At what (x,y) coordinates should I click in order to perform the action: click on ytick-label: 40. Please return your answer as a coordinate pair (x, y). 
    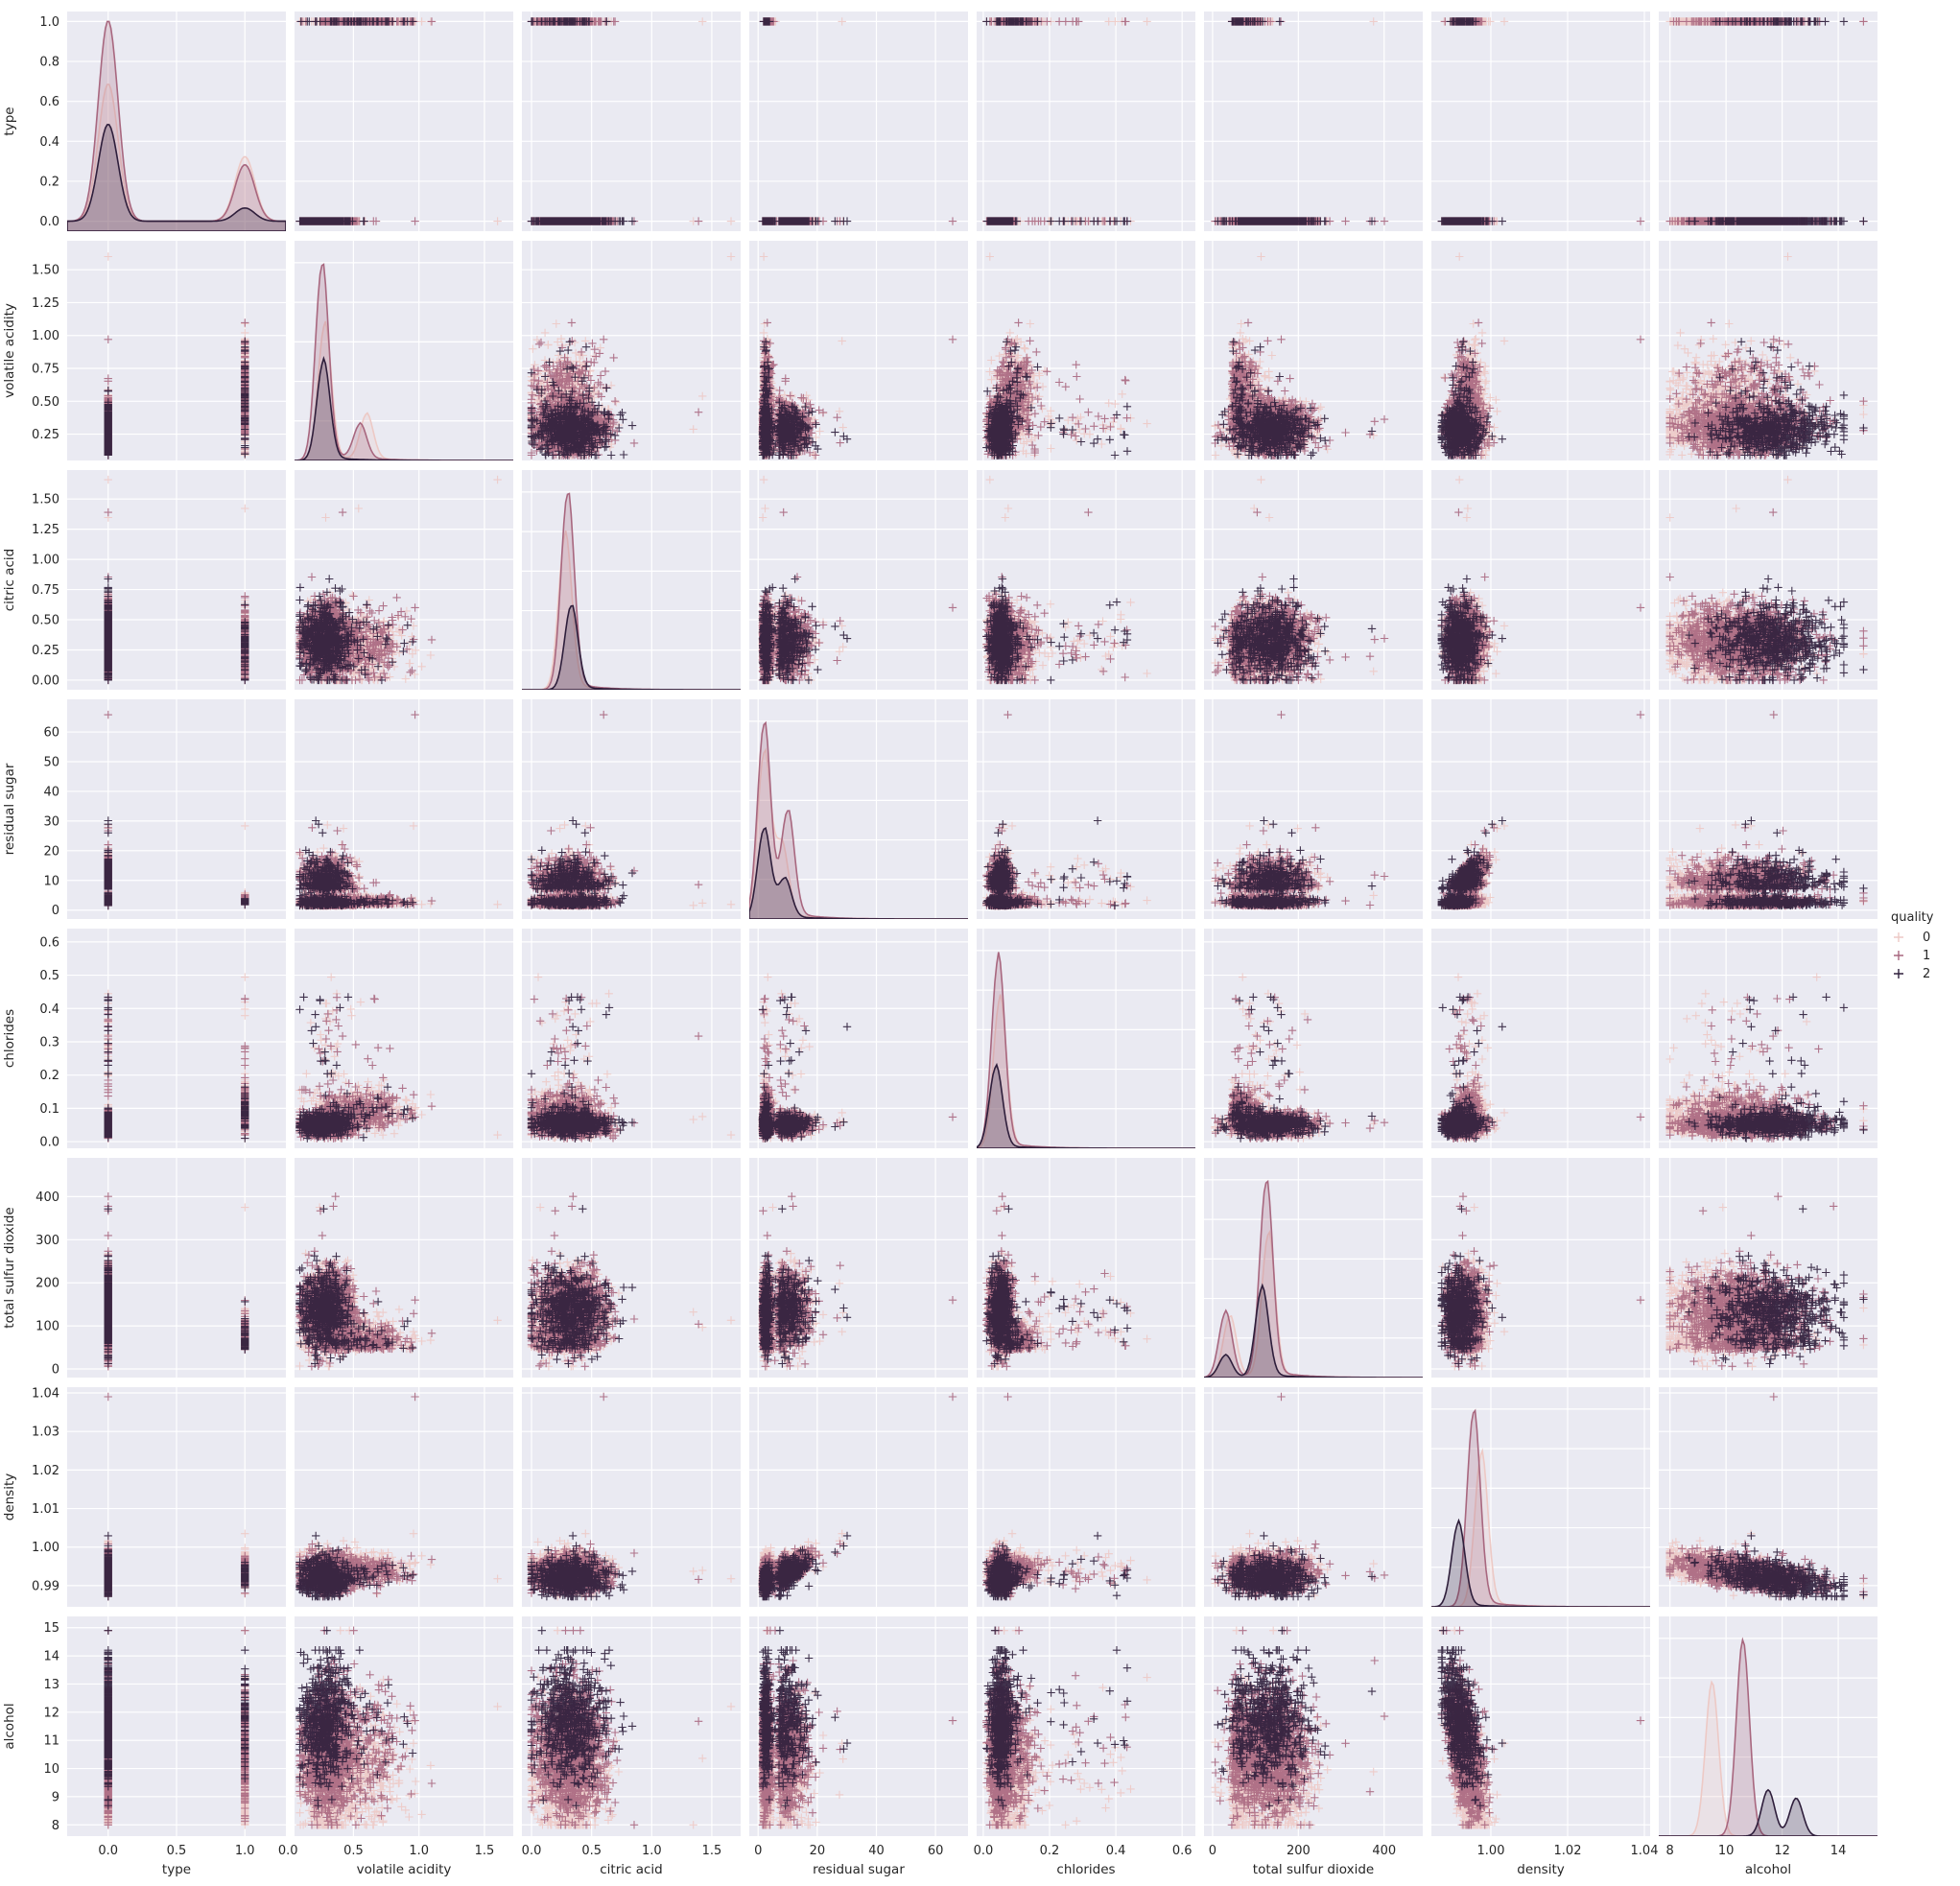
    Looking at the image, I should click on (51, 792).